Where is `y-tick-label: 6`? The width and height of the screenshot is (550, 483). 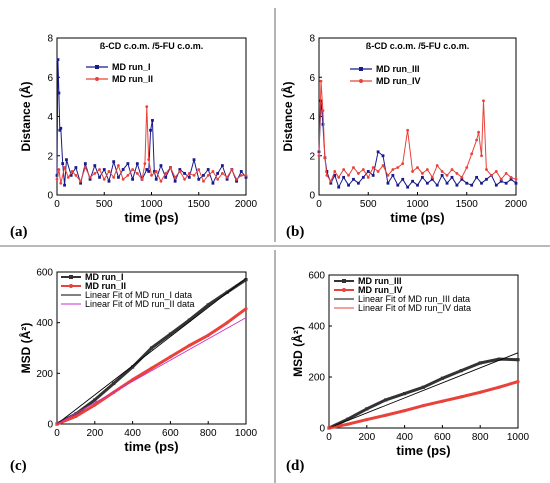 y-tick-label: 6 is located at coordinates (312, 78).